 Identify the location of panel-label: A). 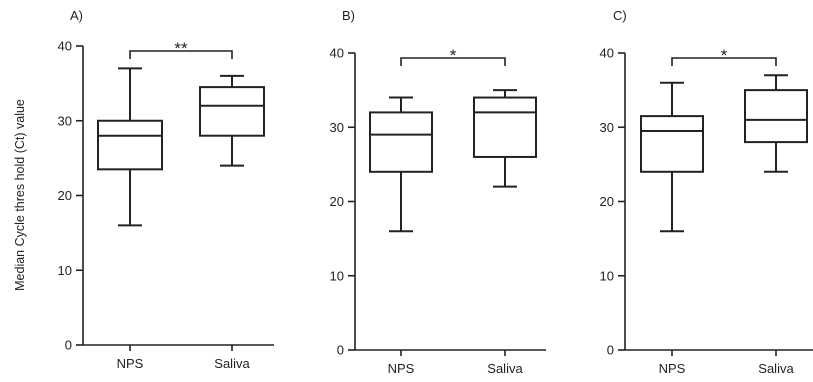
(76, 15).